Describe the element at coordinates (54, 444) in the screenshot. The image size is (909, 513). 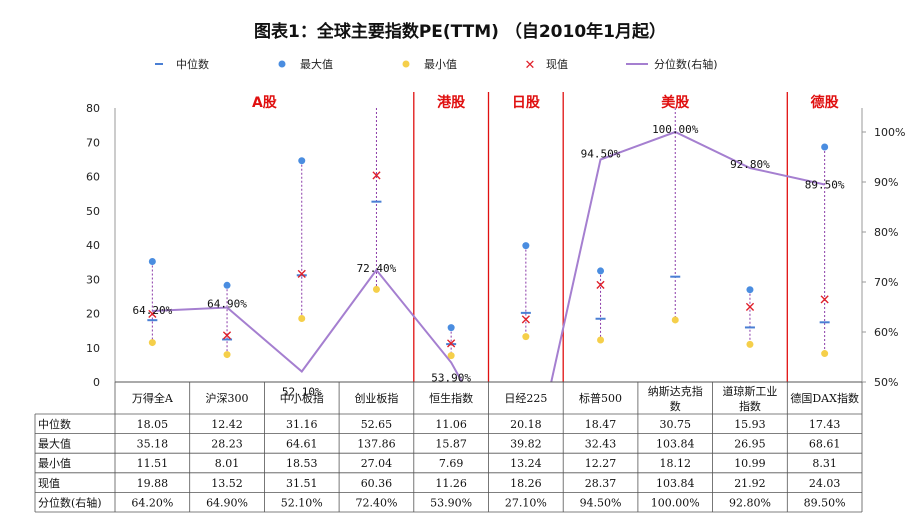
I see `table-row-label: 最大值` at that location.